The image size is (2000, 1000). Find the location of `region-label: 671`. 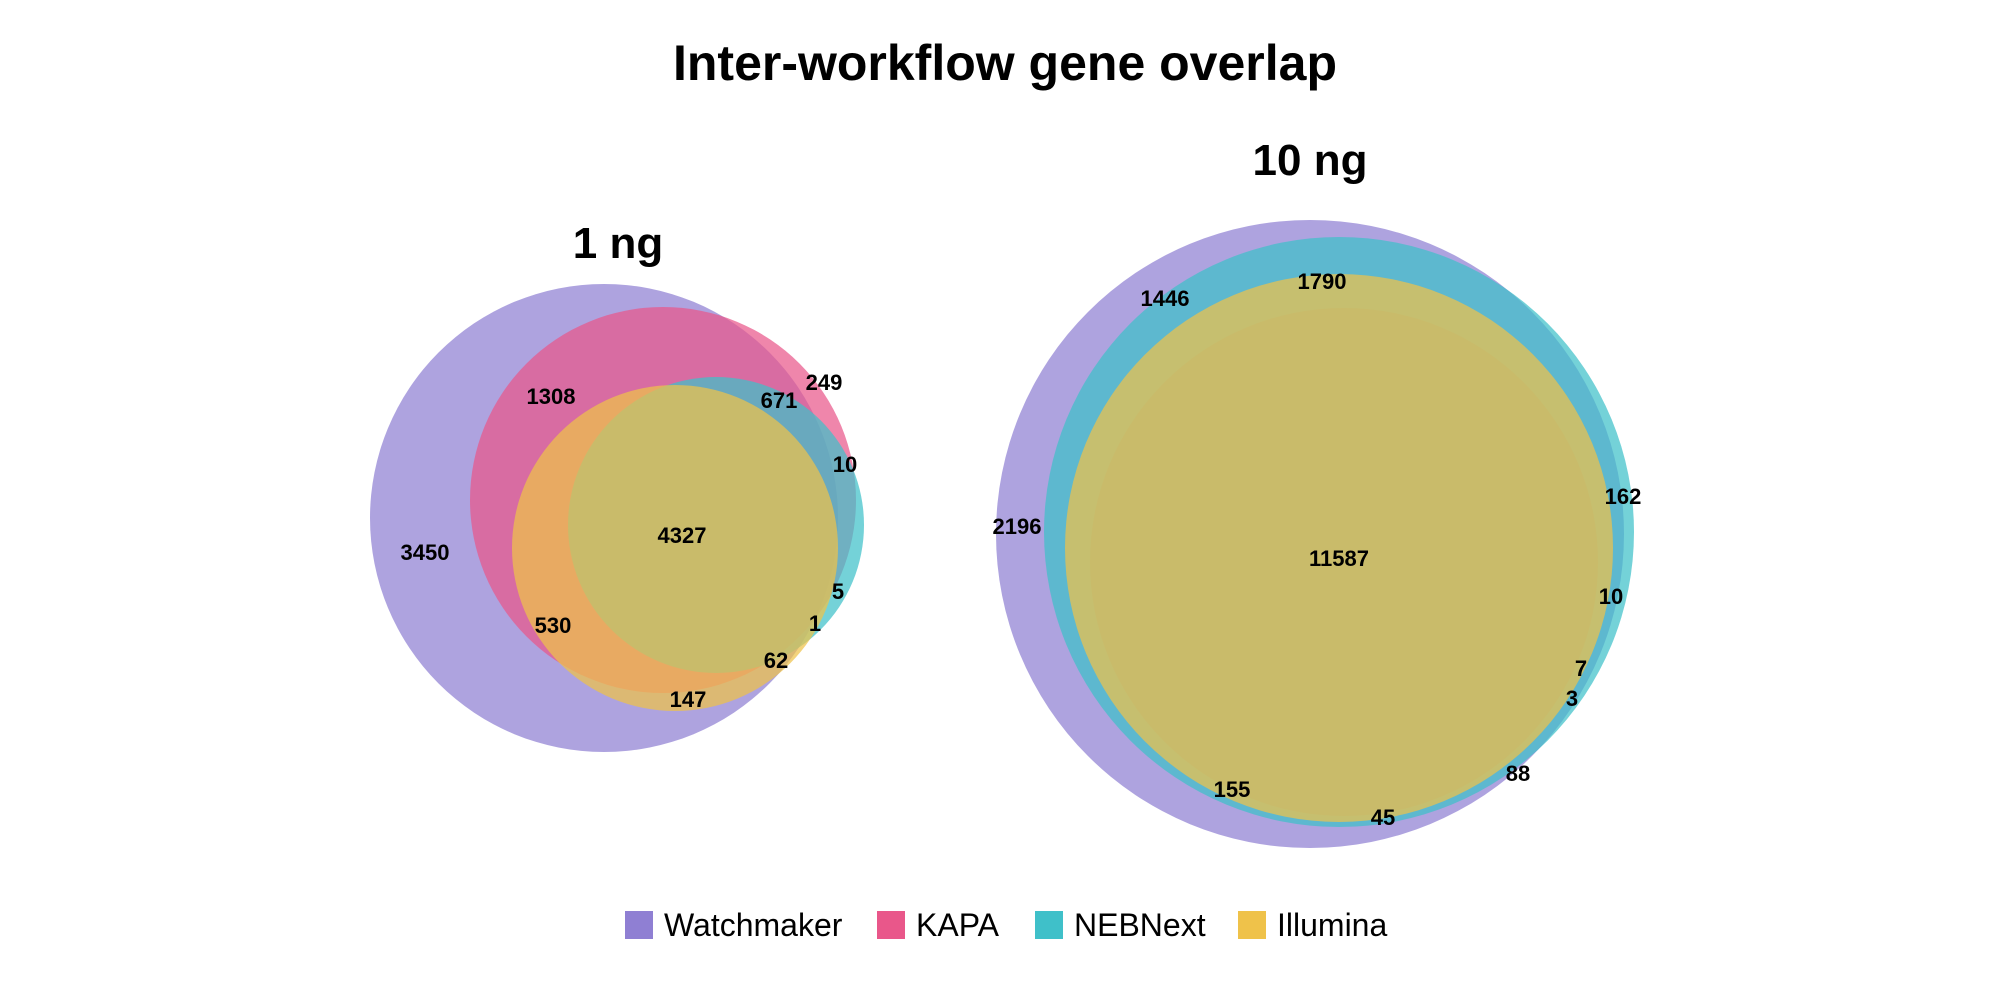

region-label: 671 is located at coordinates (779, 400).